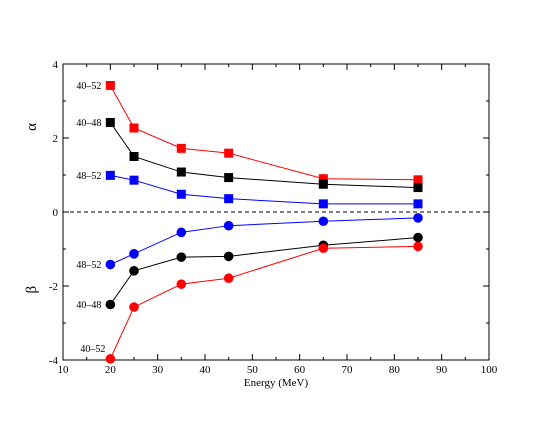 This screenshot has height=425, width=550. Describe the element at coordinates (253, 370) in the screenshot. I see `x-tick-label: 50` at that location.